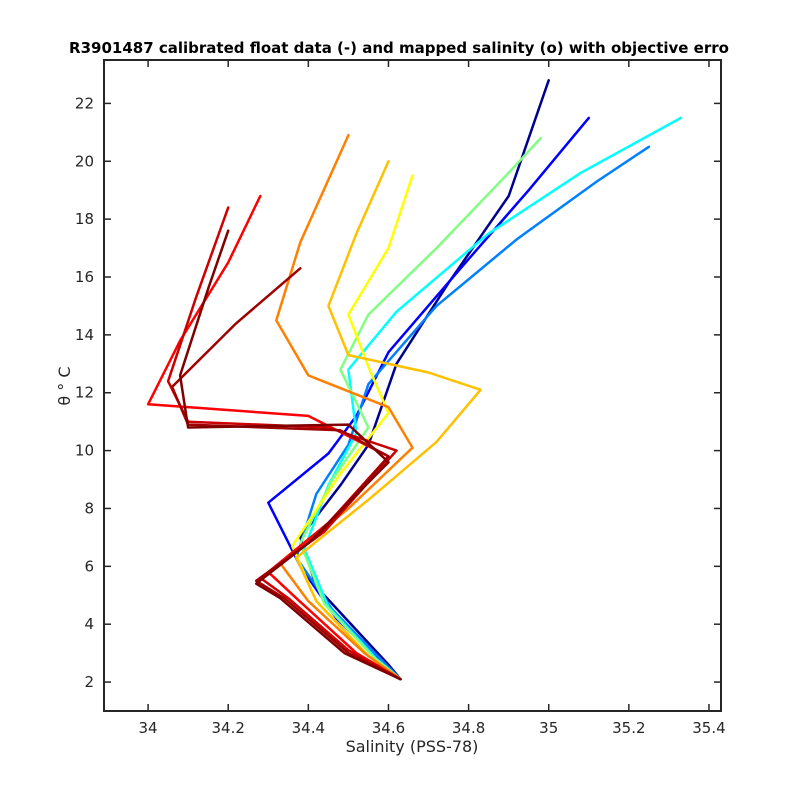 The height and width of the screenshot is (800, 800). What do you see at coordinates (388, 728) in the screenshot?
I see `x-tick-label: 34.6` at bounding box center [388, 728].